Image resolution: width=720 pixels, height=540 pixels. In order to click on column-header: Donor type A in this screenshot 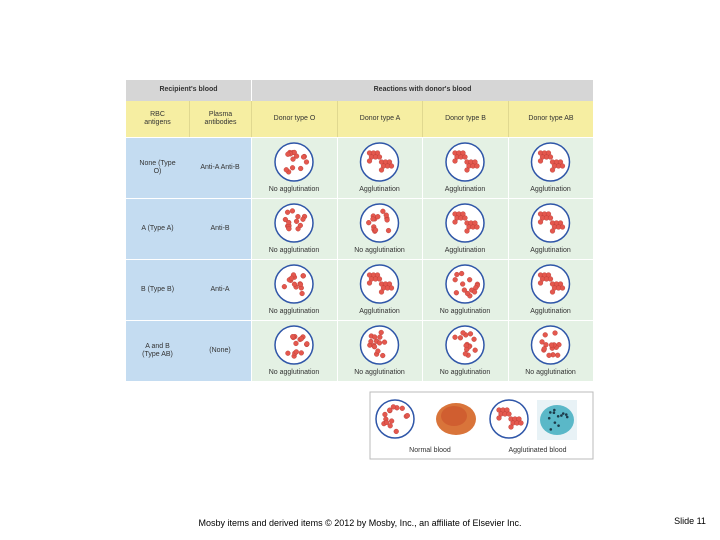, I will do `click(379, 119)`.